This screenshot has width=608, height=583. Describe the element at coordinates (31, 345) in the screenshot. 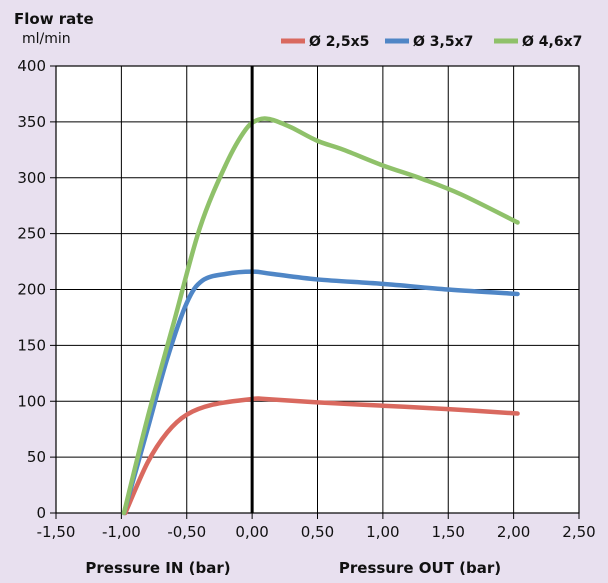

I see `y-tick-label: 150` at that location.